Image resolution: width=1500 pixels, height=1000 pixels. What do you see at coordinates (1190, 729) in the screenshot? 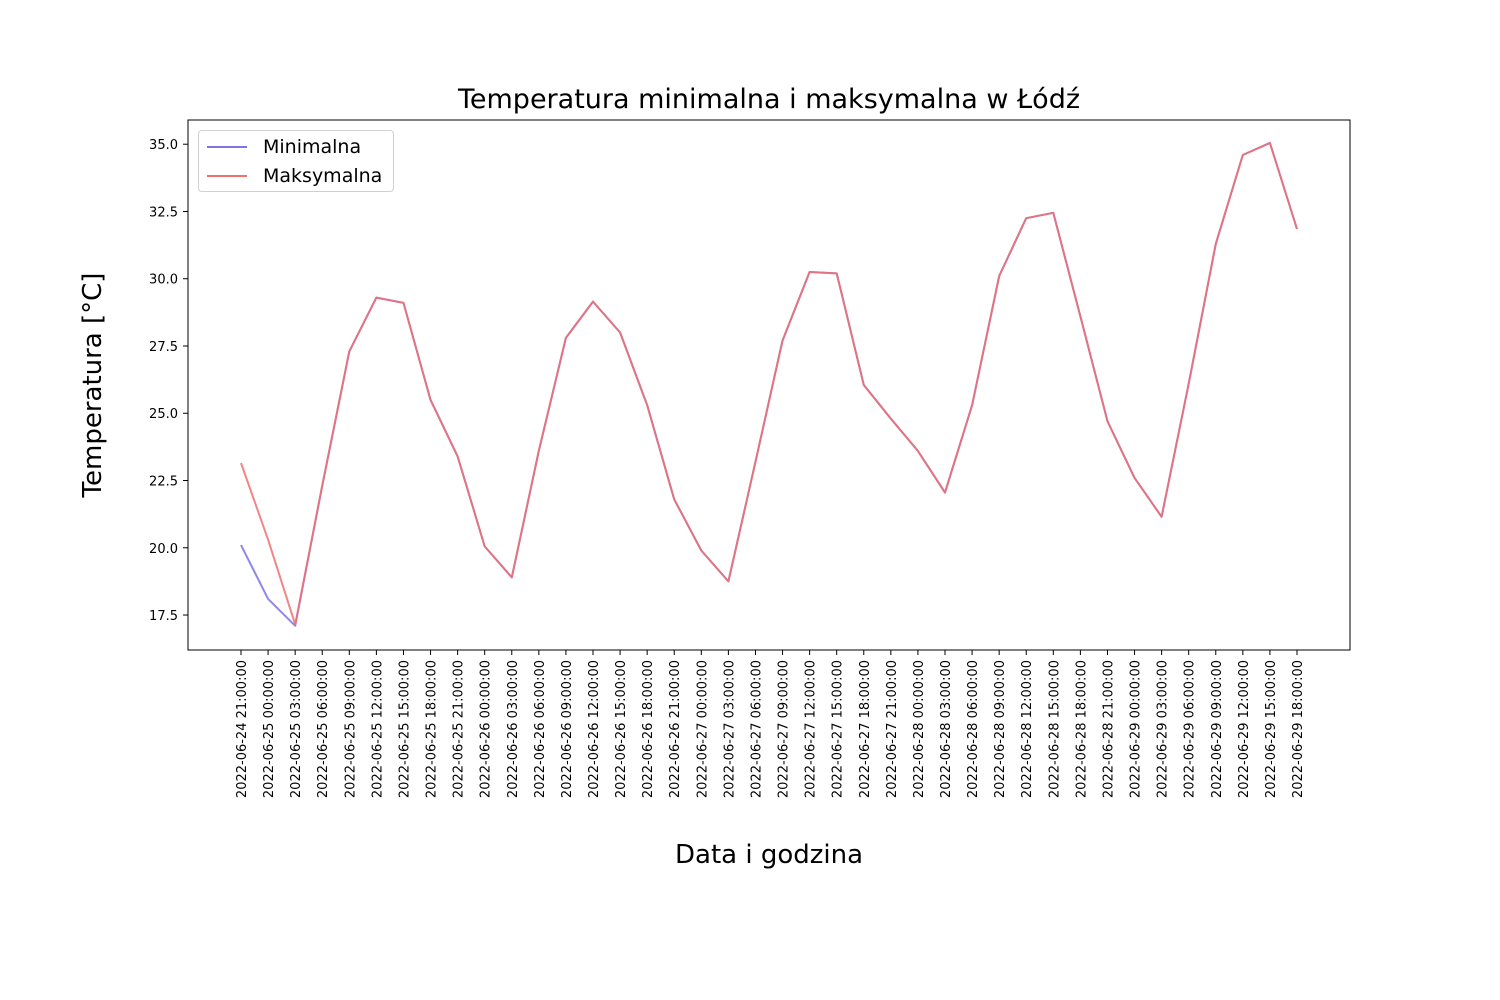
I see `x-tick-label: 2022-06-29 06:00:00` at bounding box center [1190, 729].